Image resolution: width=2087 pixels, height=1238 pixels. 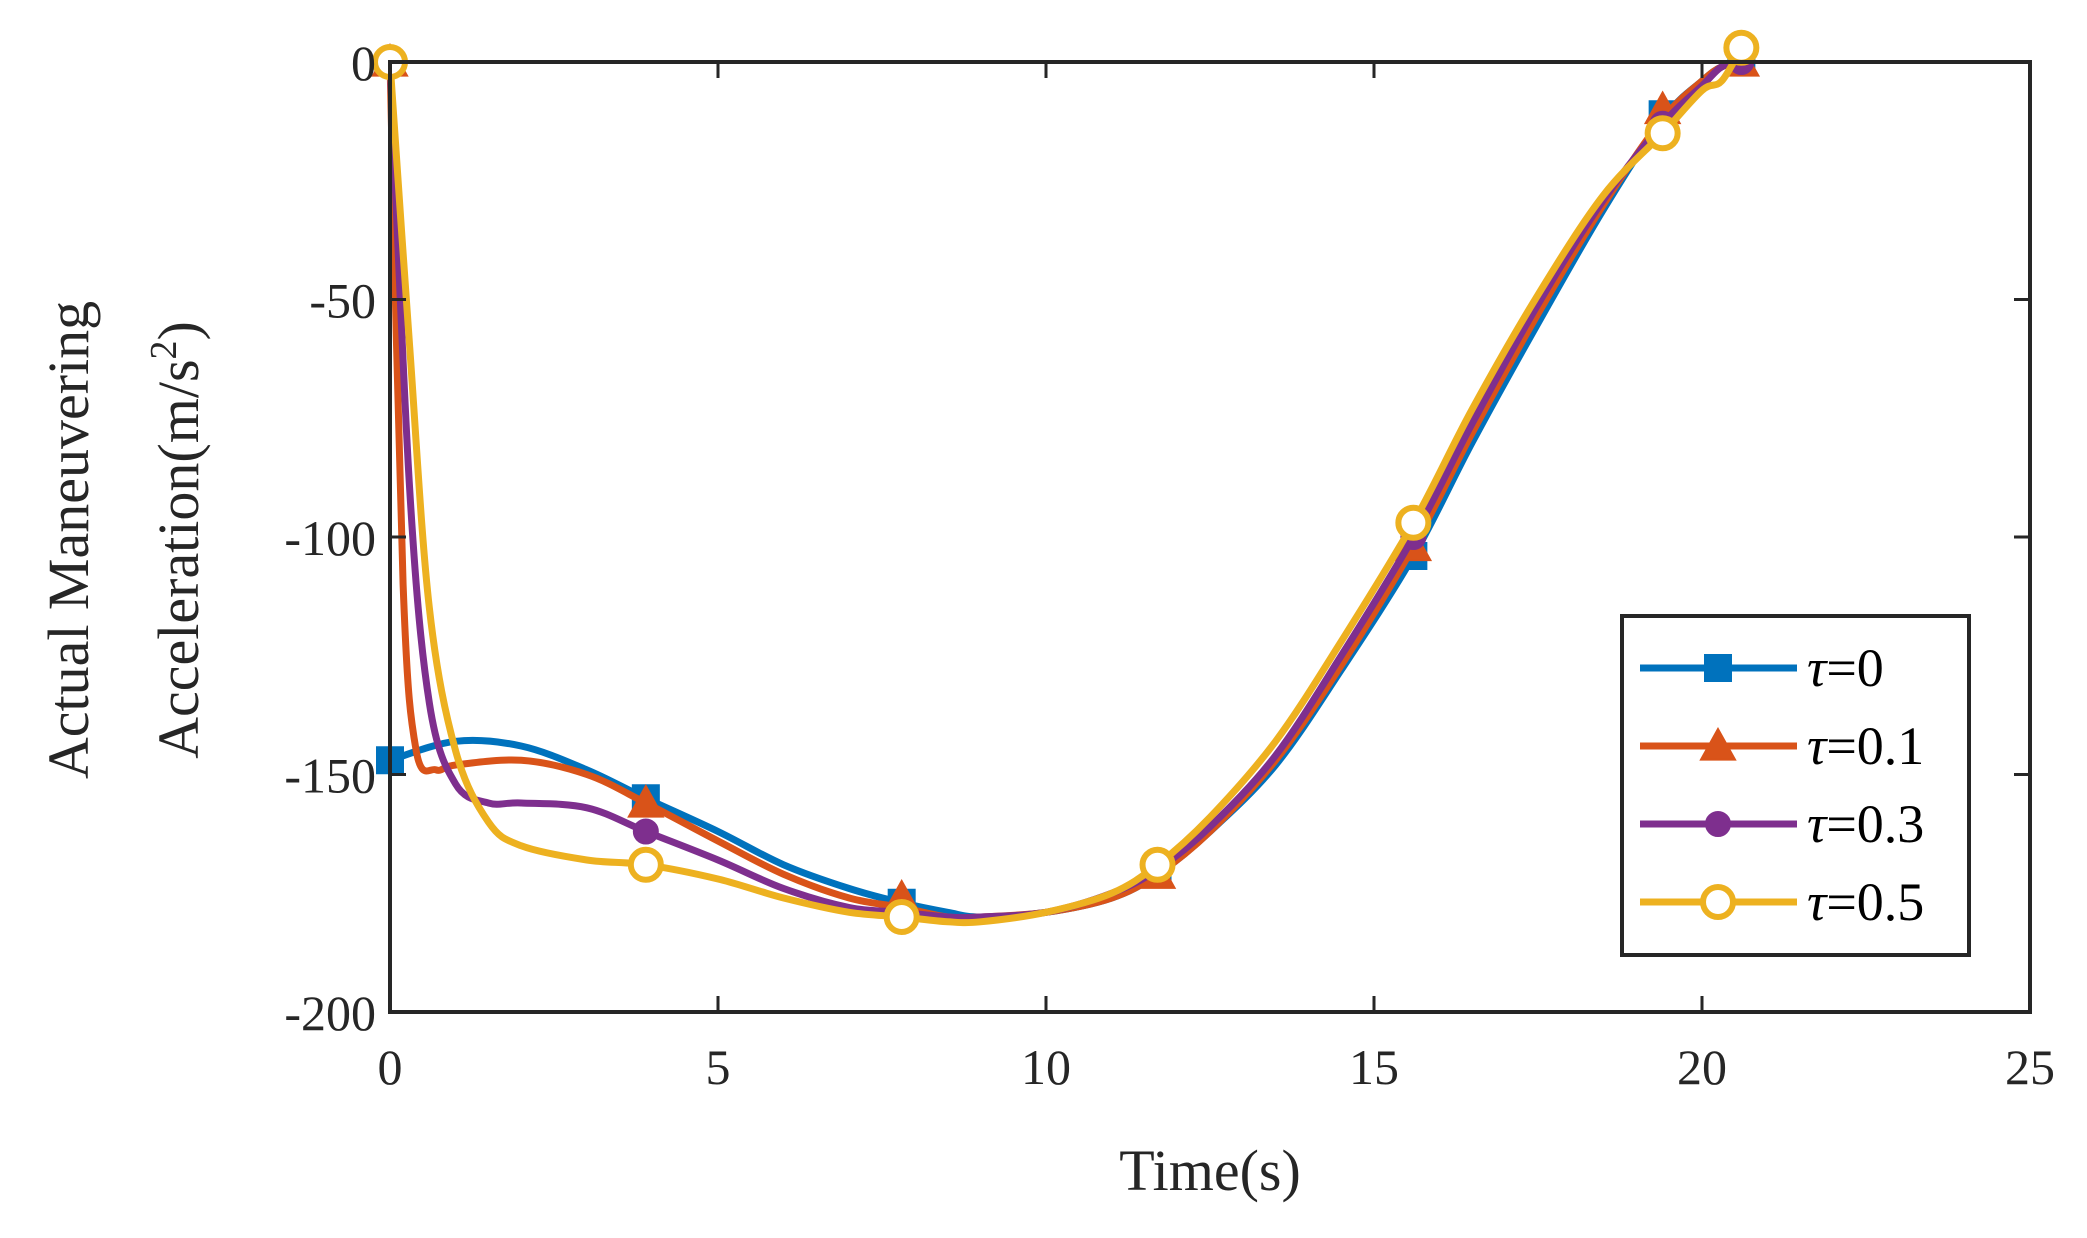 I want to click on legend-label: τ=0, so click(x=1845, y=668).